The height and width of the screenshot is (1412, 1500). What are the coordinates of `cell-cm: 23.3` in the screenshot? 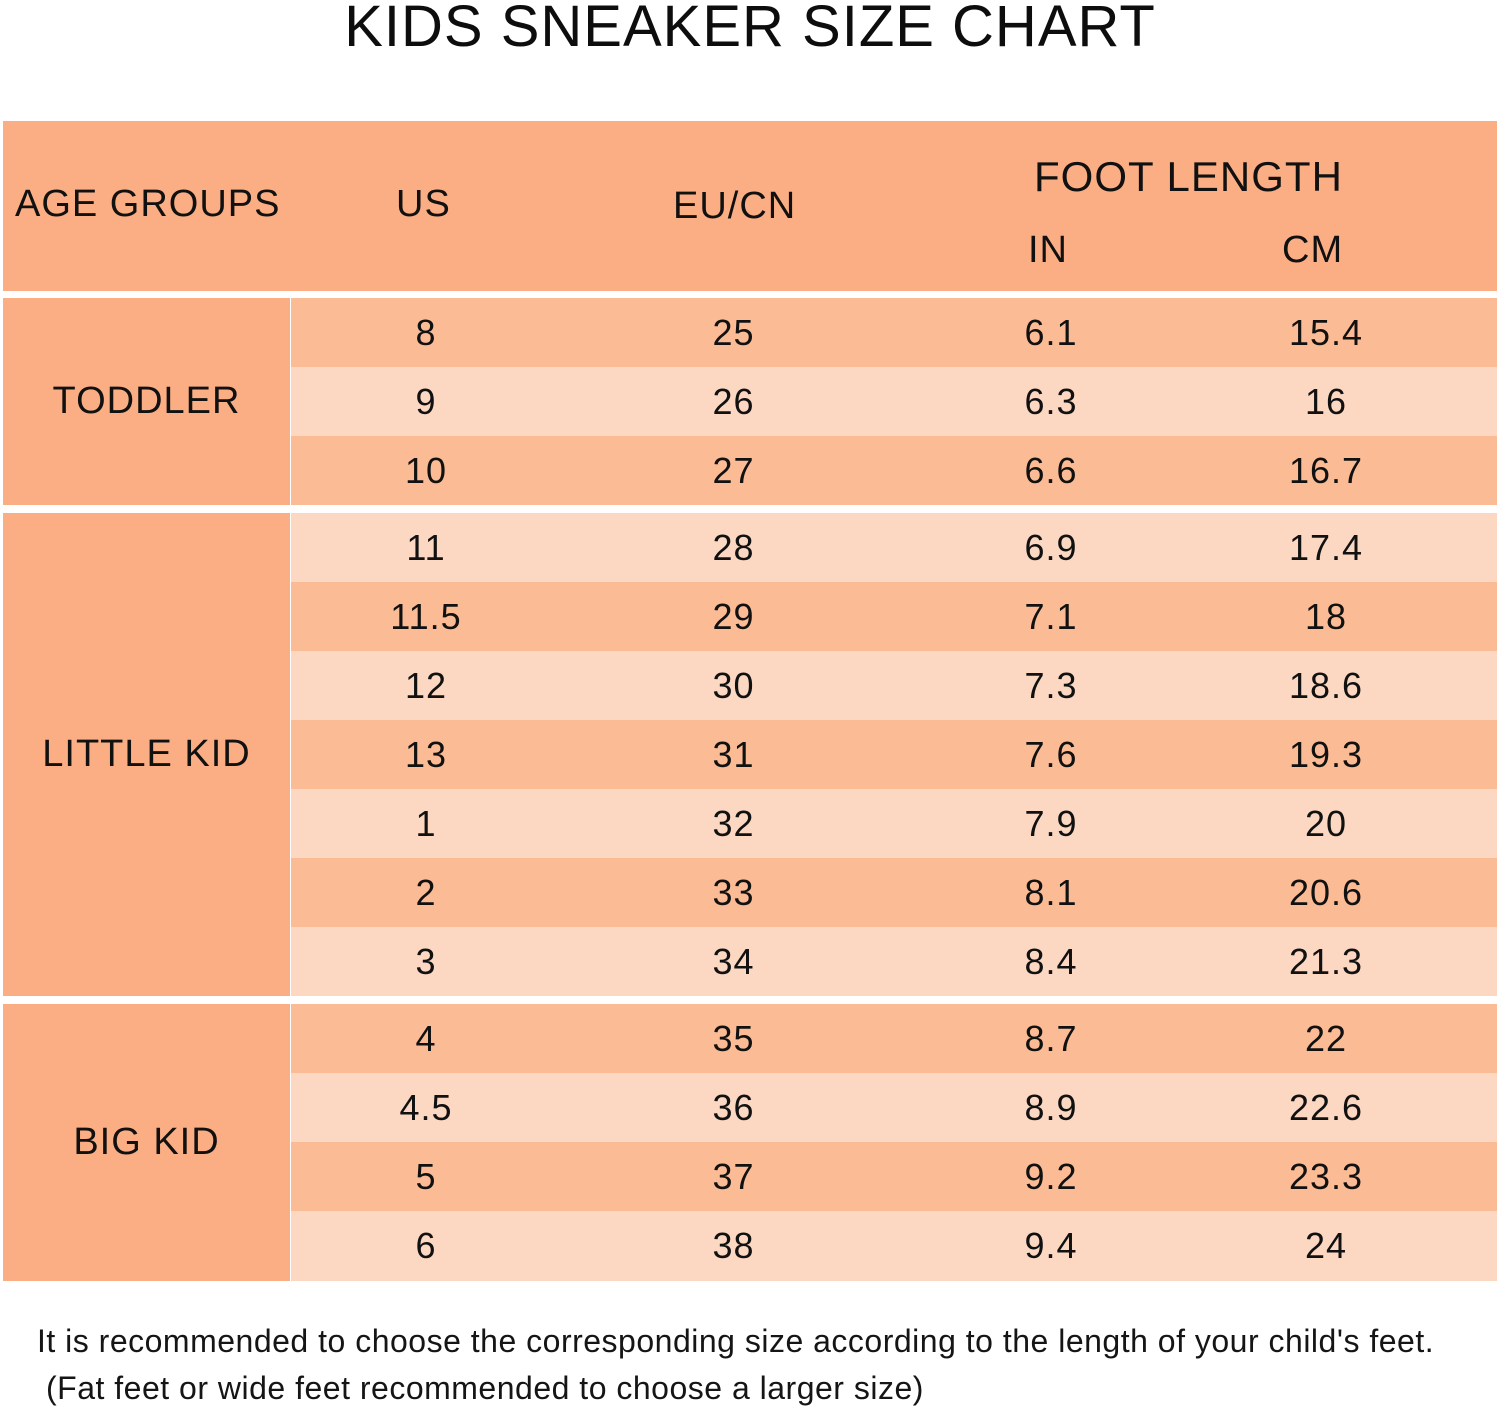 It's located at (1326, 1176).